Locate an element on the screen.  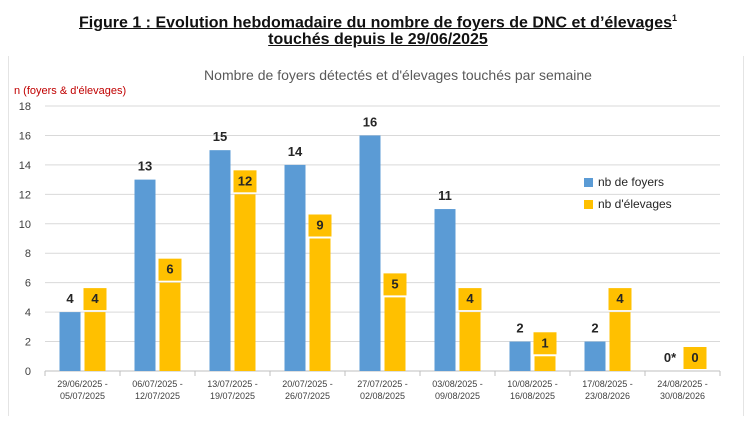
x-category-label-start: 13/07/2025 - is located at coordinates (232, 384).